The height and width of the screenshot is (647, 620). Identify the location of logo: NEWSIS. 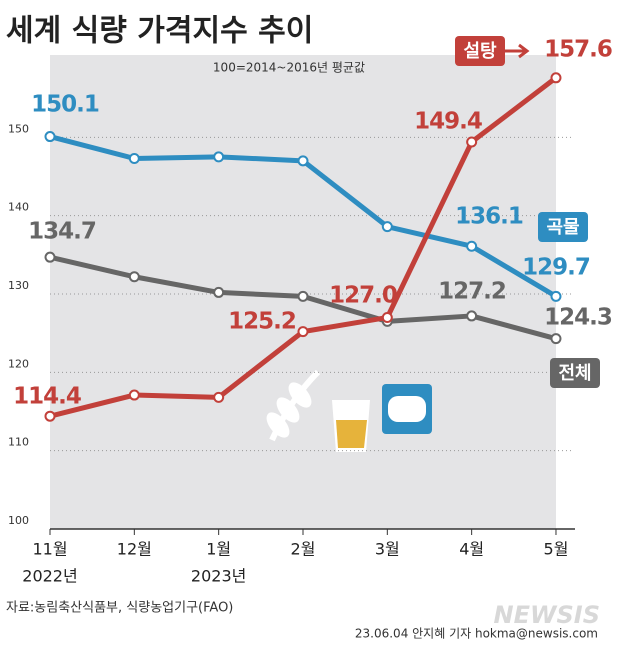
(547, 615).